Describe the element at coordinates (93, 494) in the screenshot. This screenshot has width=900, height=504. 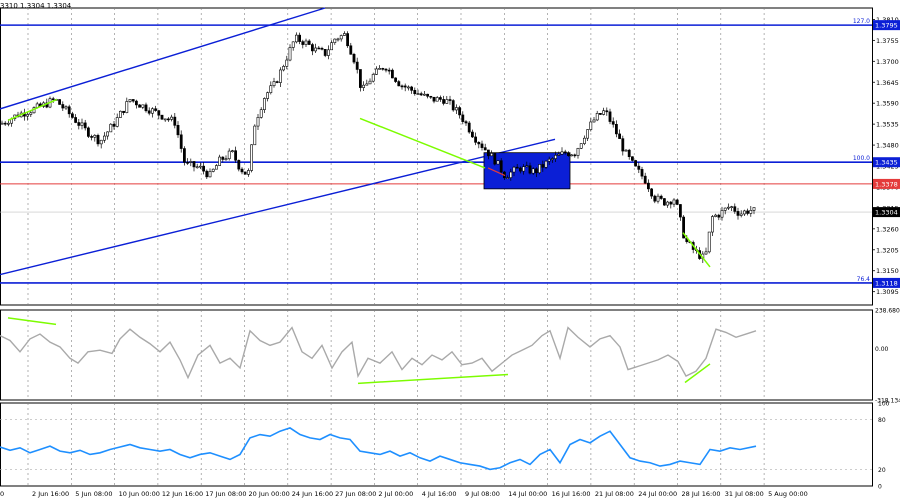
I see `x-tick-label: 5 Jun 08:00` at that location.